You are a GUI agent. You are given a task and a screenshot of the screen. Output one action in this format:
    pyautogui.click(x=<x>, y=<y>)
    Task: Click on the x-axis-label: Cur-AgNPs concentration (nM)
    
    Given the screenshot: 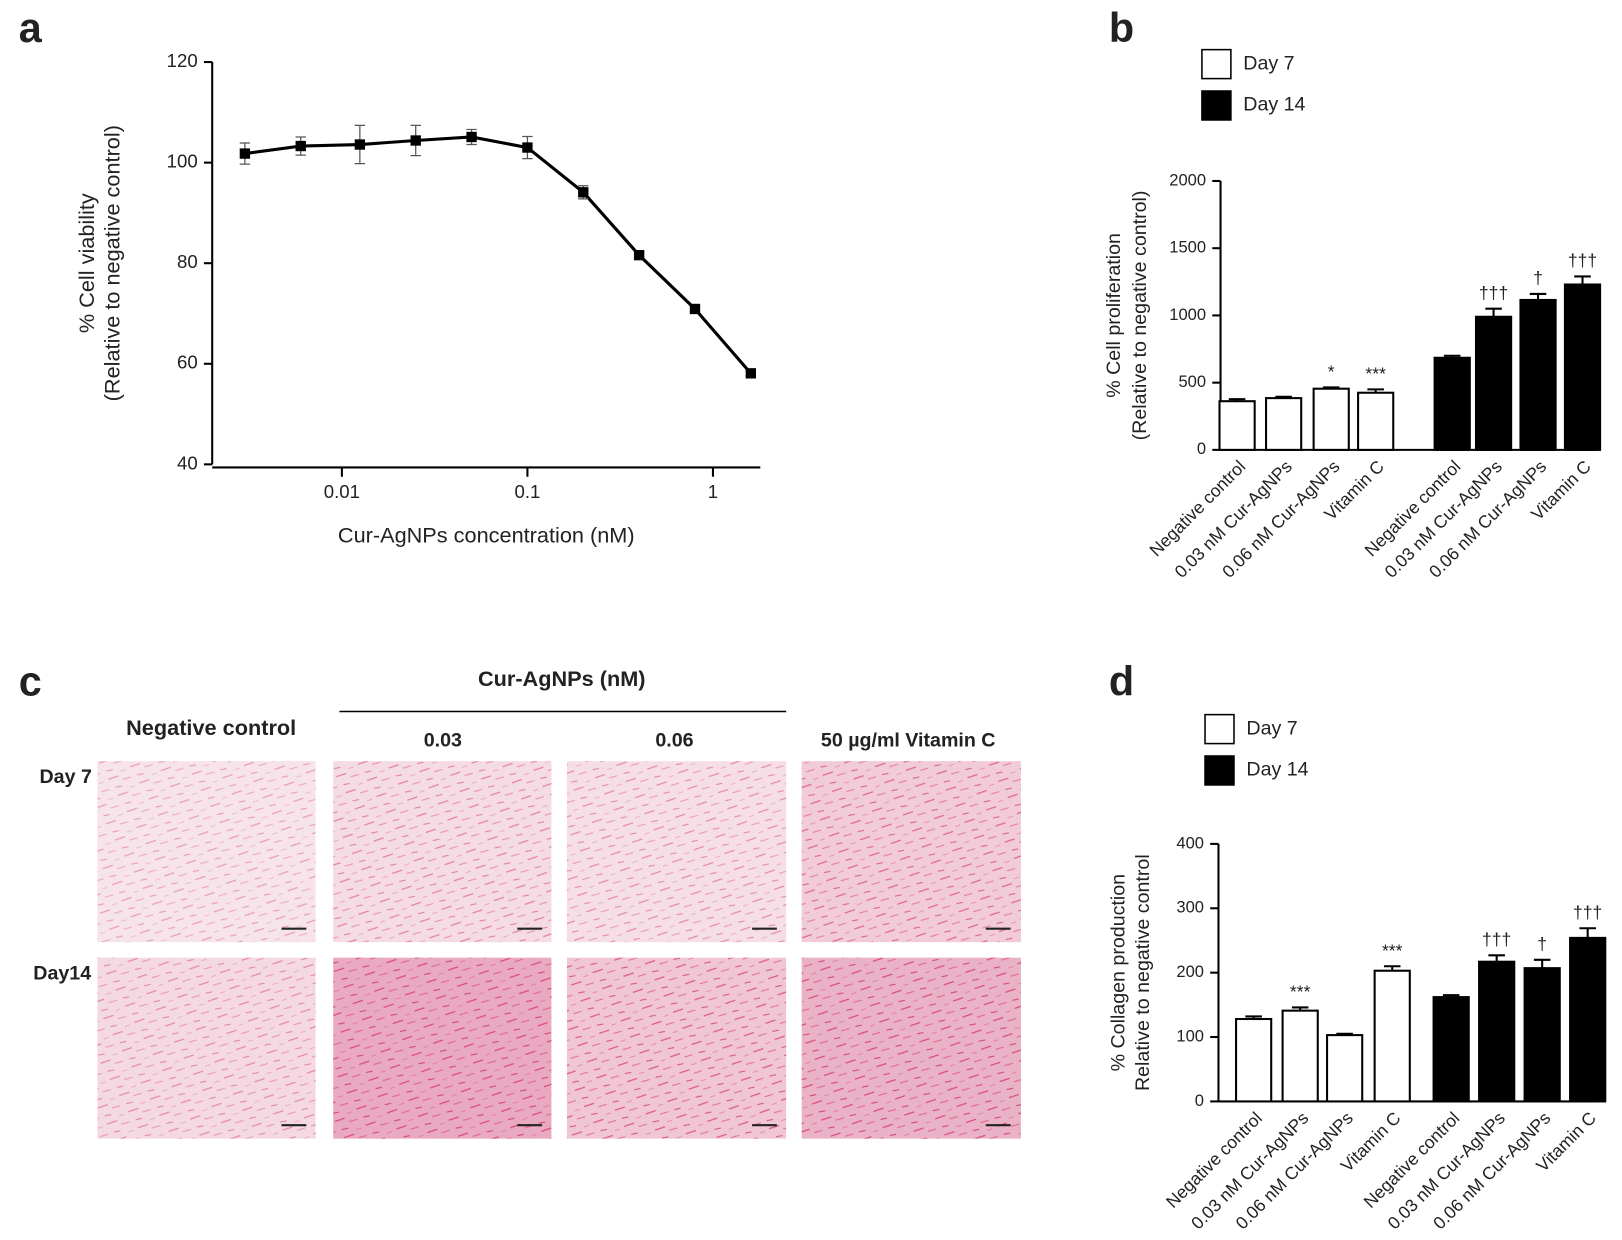 What is the action you would take?
    pyautogui.click(x=486, y=534)
    